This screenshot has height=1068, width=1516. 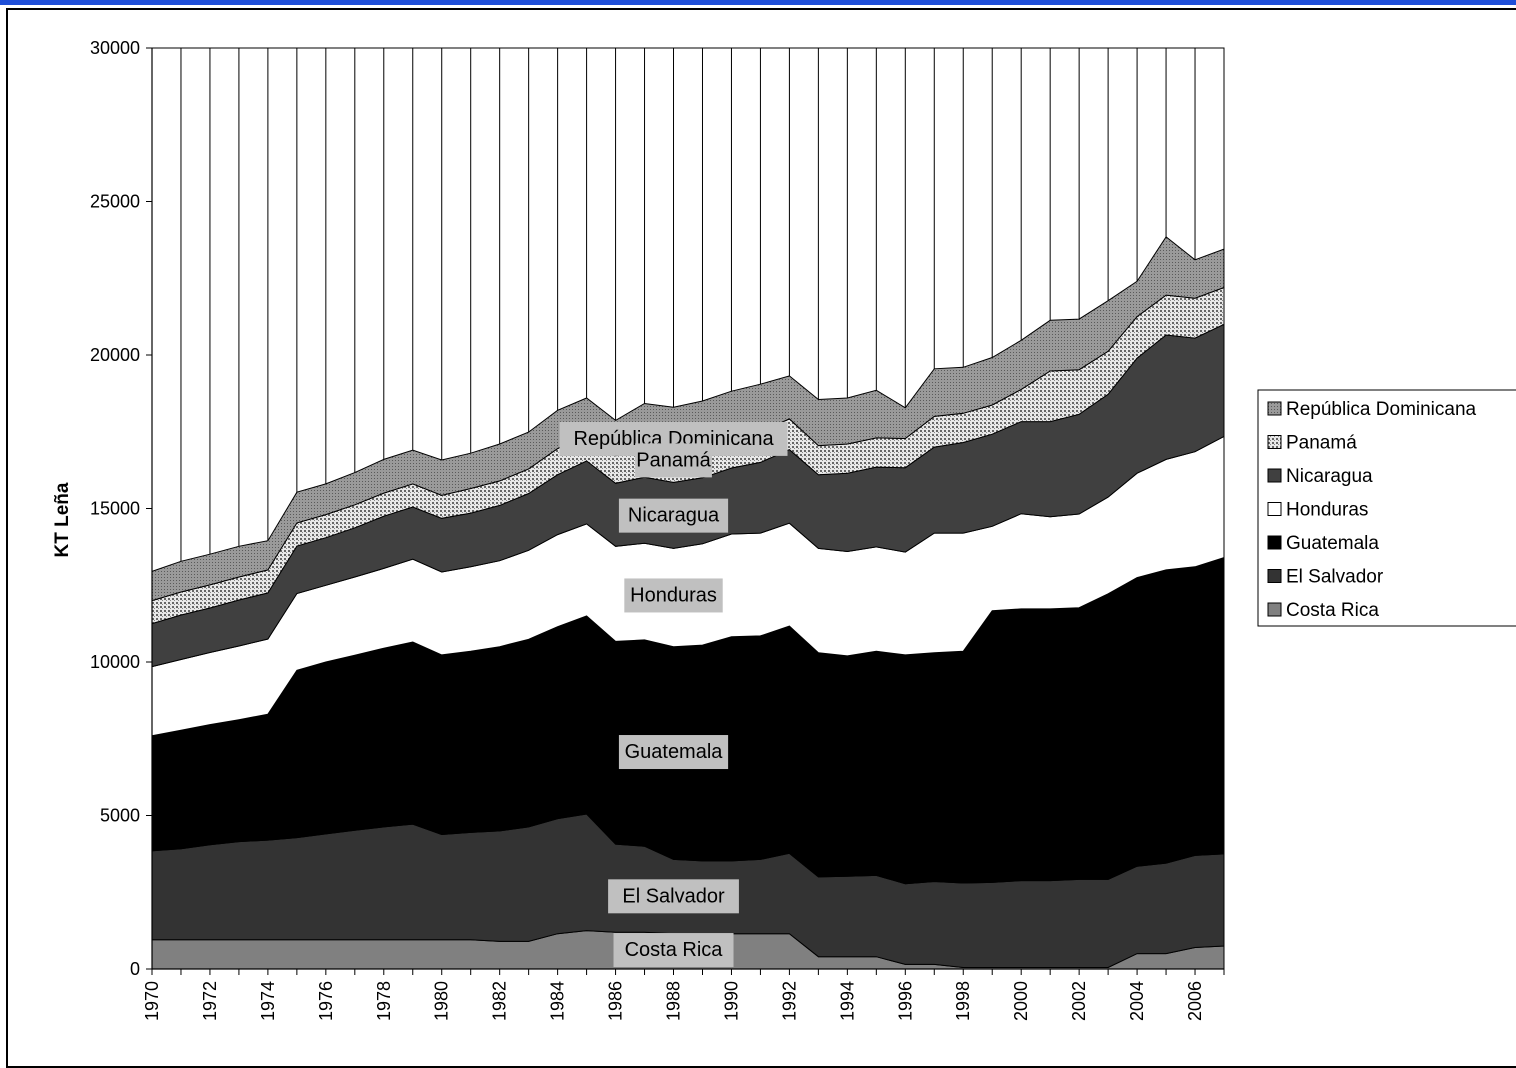 What do you see at coordinates (115, 48) in the screenshot?
I see `y-tick-label: 30000` at bounding box center [115, 48].